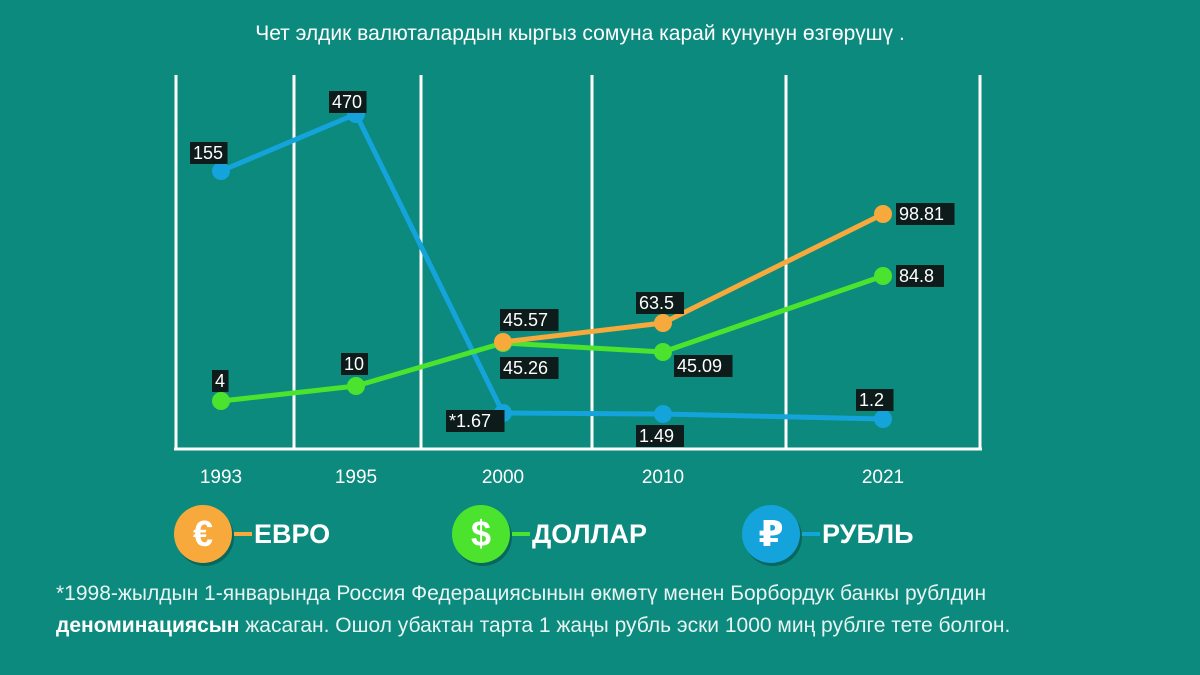  I want to click on legend-euro-swatch, so click(243, 534).